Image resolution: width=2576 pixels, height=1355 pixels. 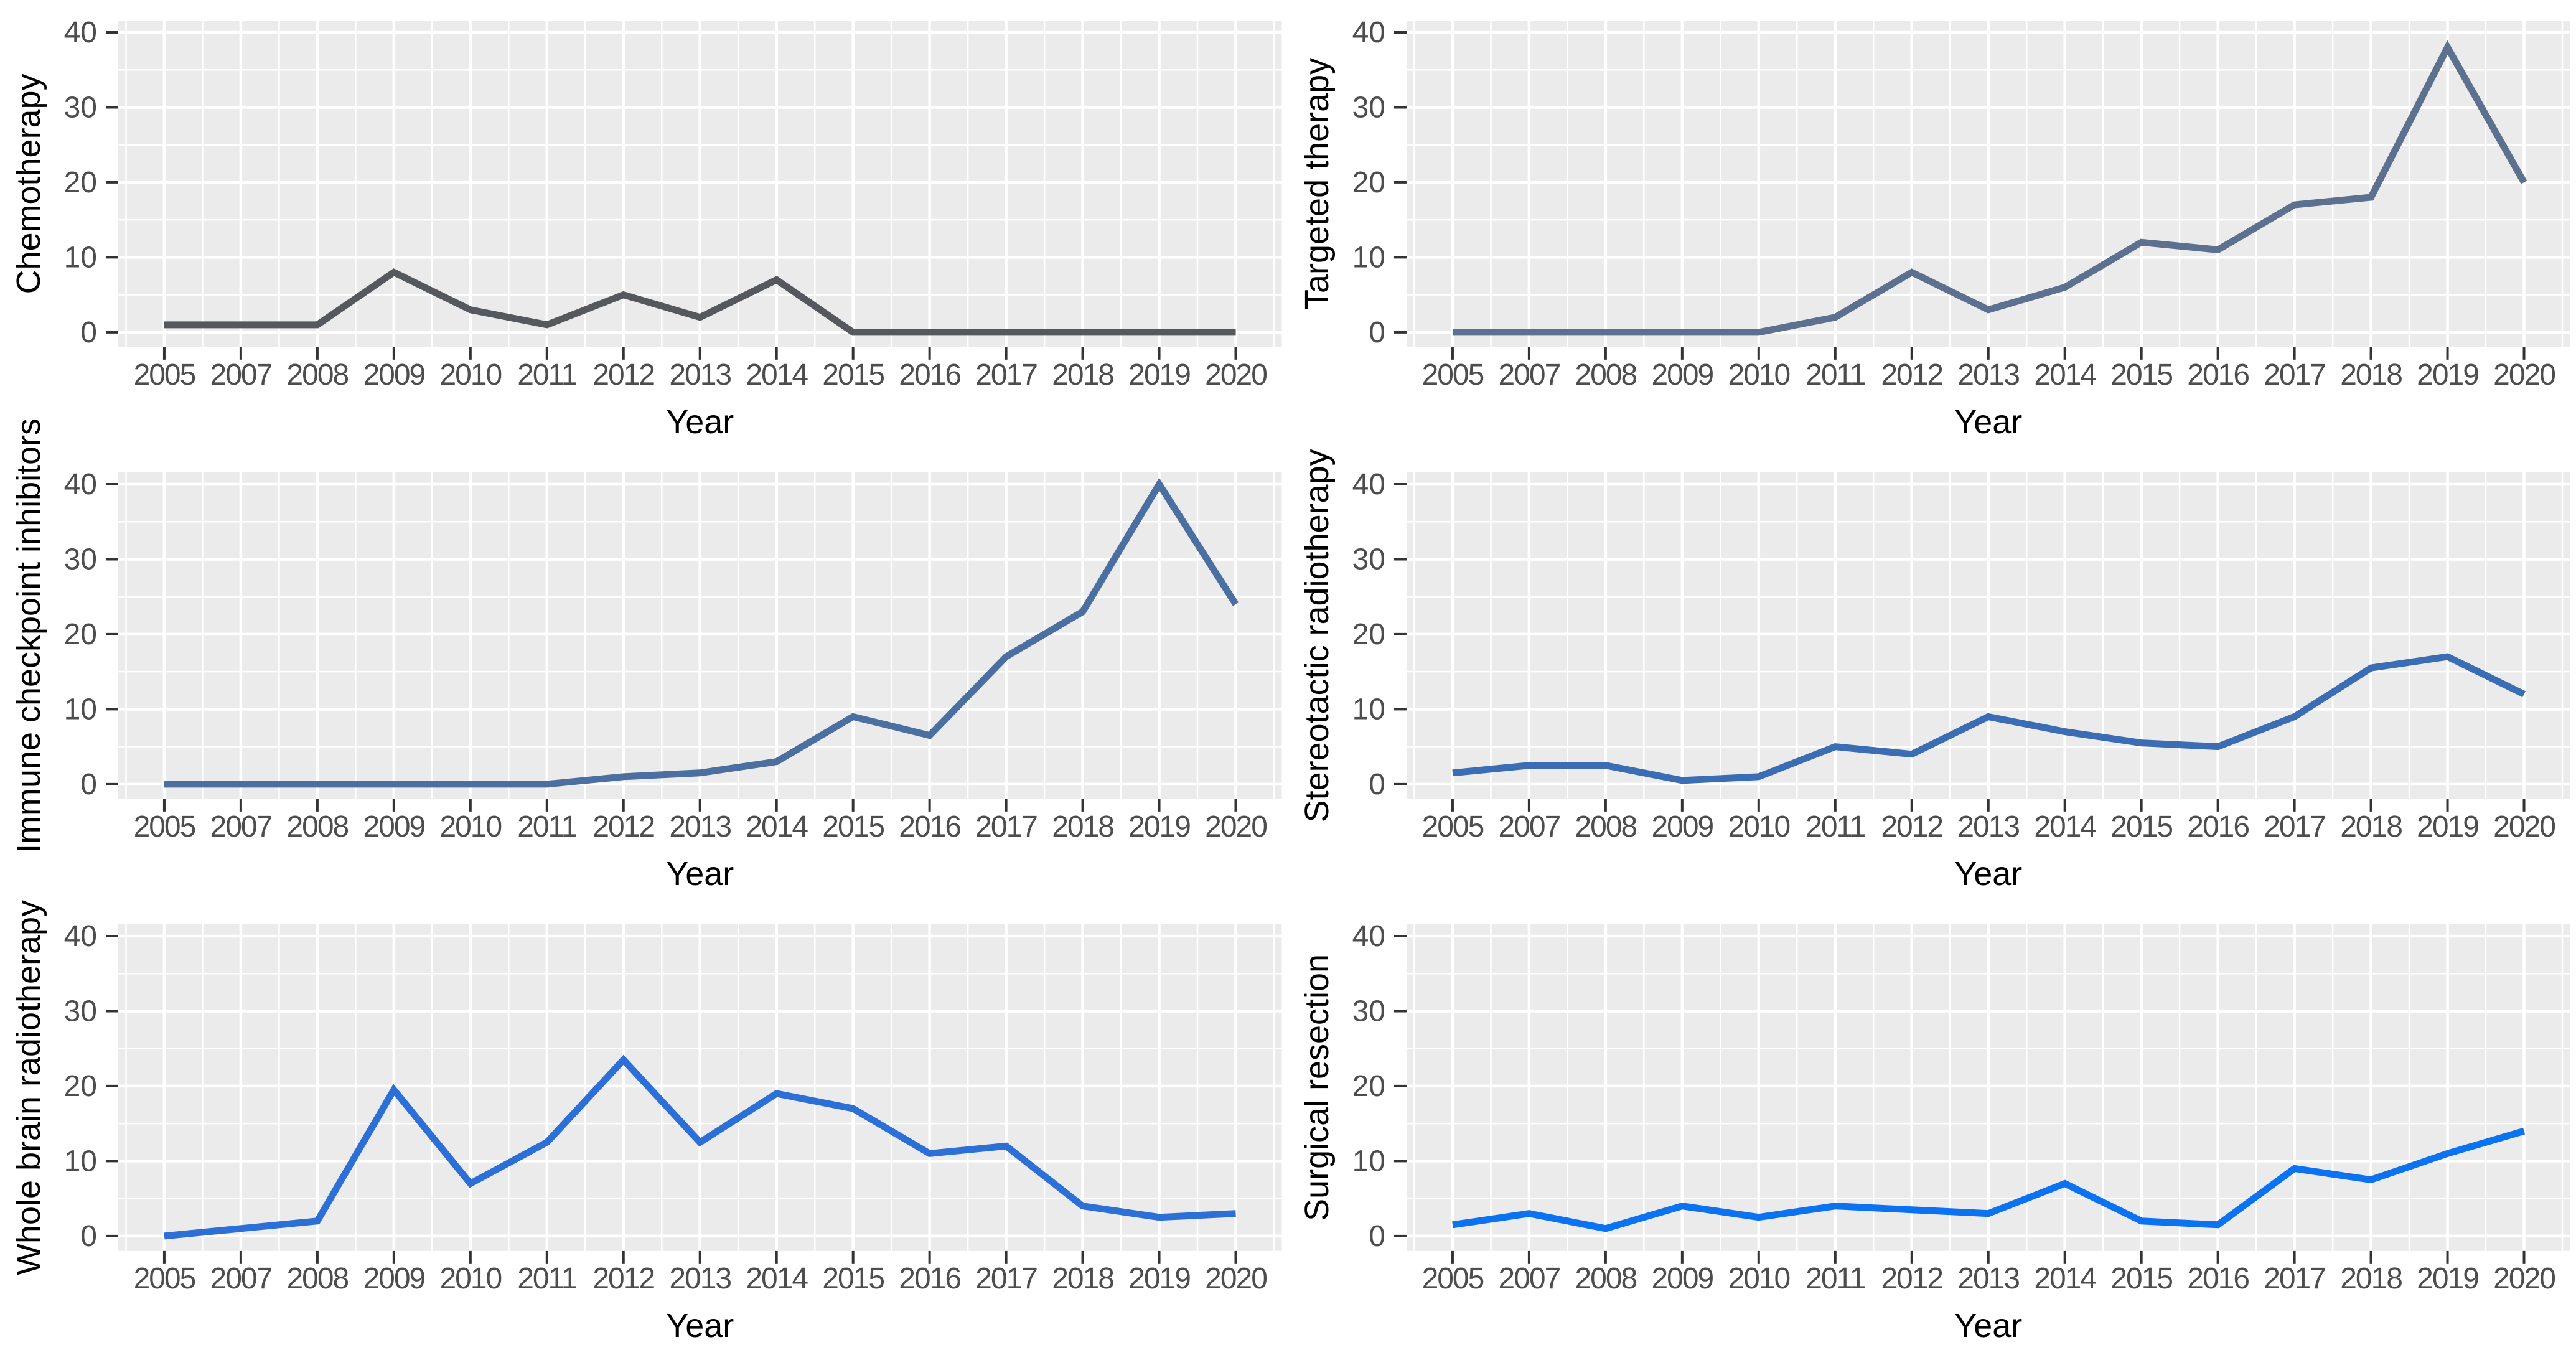 What do you see at coordinates (1316, 1087) in the screenshot?
I see `y-axis-title: Surgical resection` at bounding box center [1316, 1087].